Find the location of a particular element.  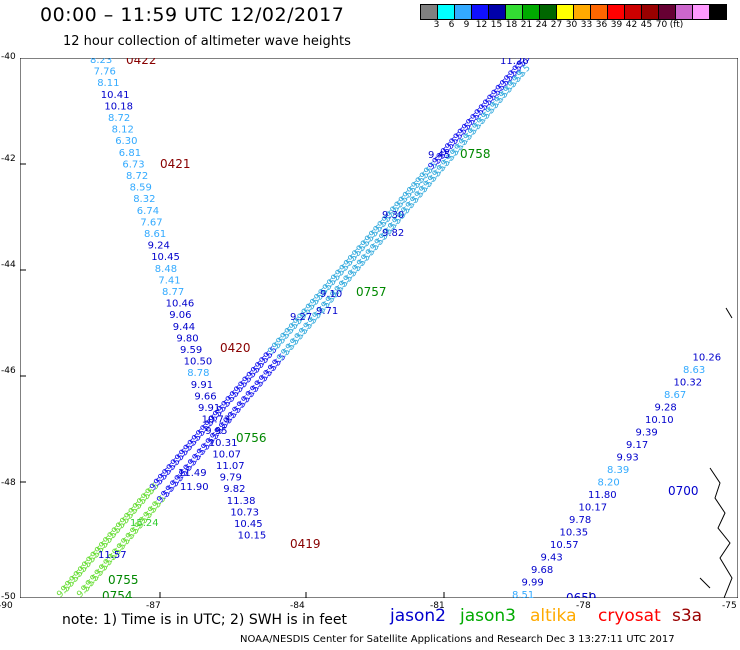

track-value: 11.49 is located at coordinates (192, 473).